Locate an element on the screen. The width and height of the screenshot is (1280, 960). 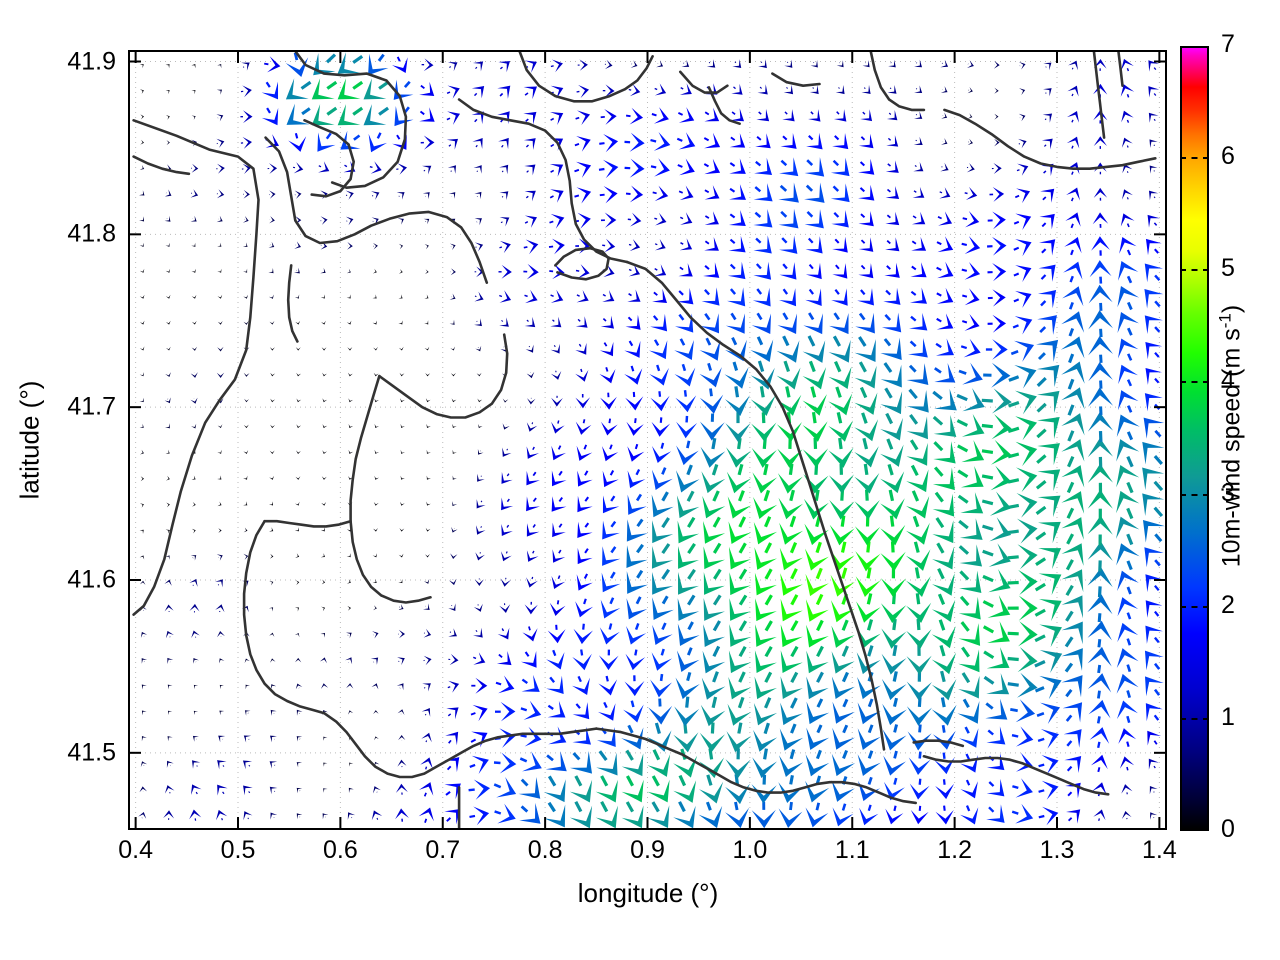
colorbar-tick-label: 3 is located at coordinates (1228, 492).